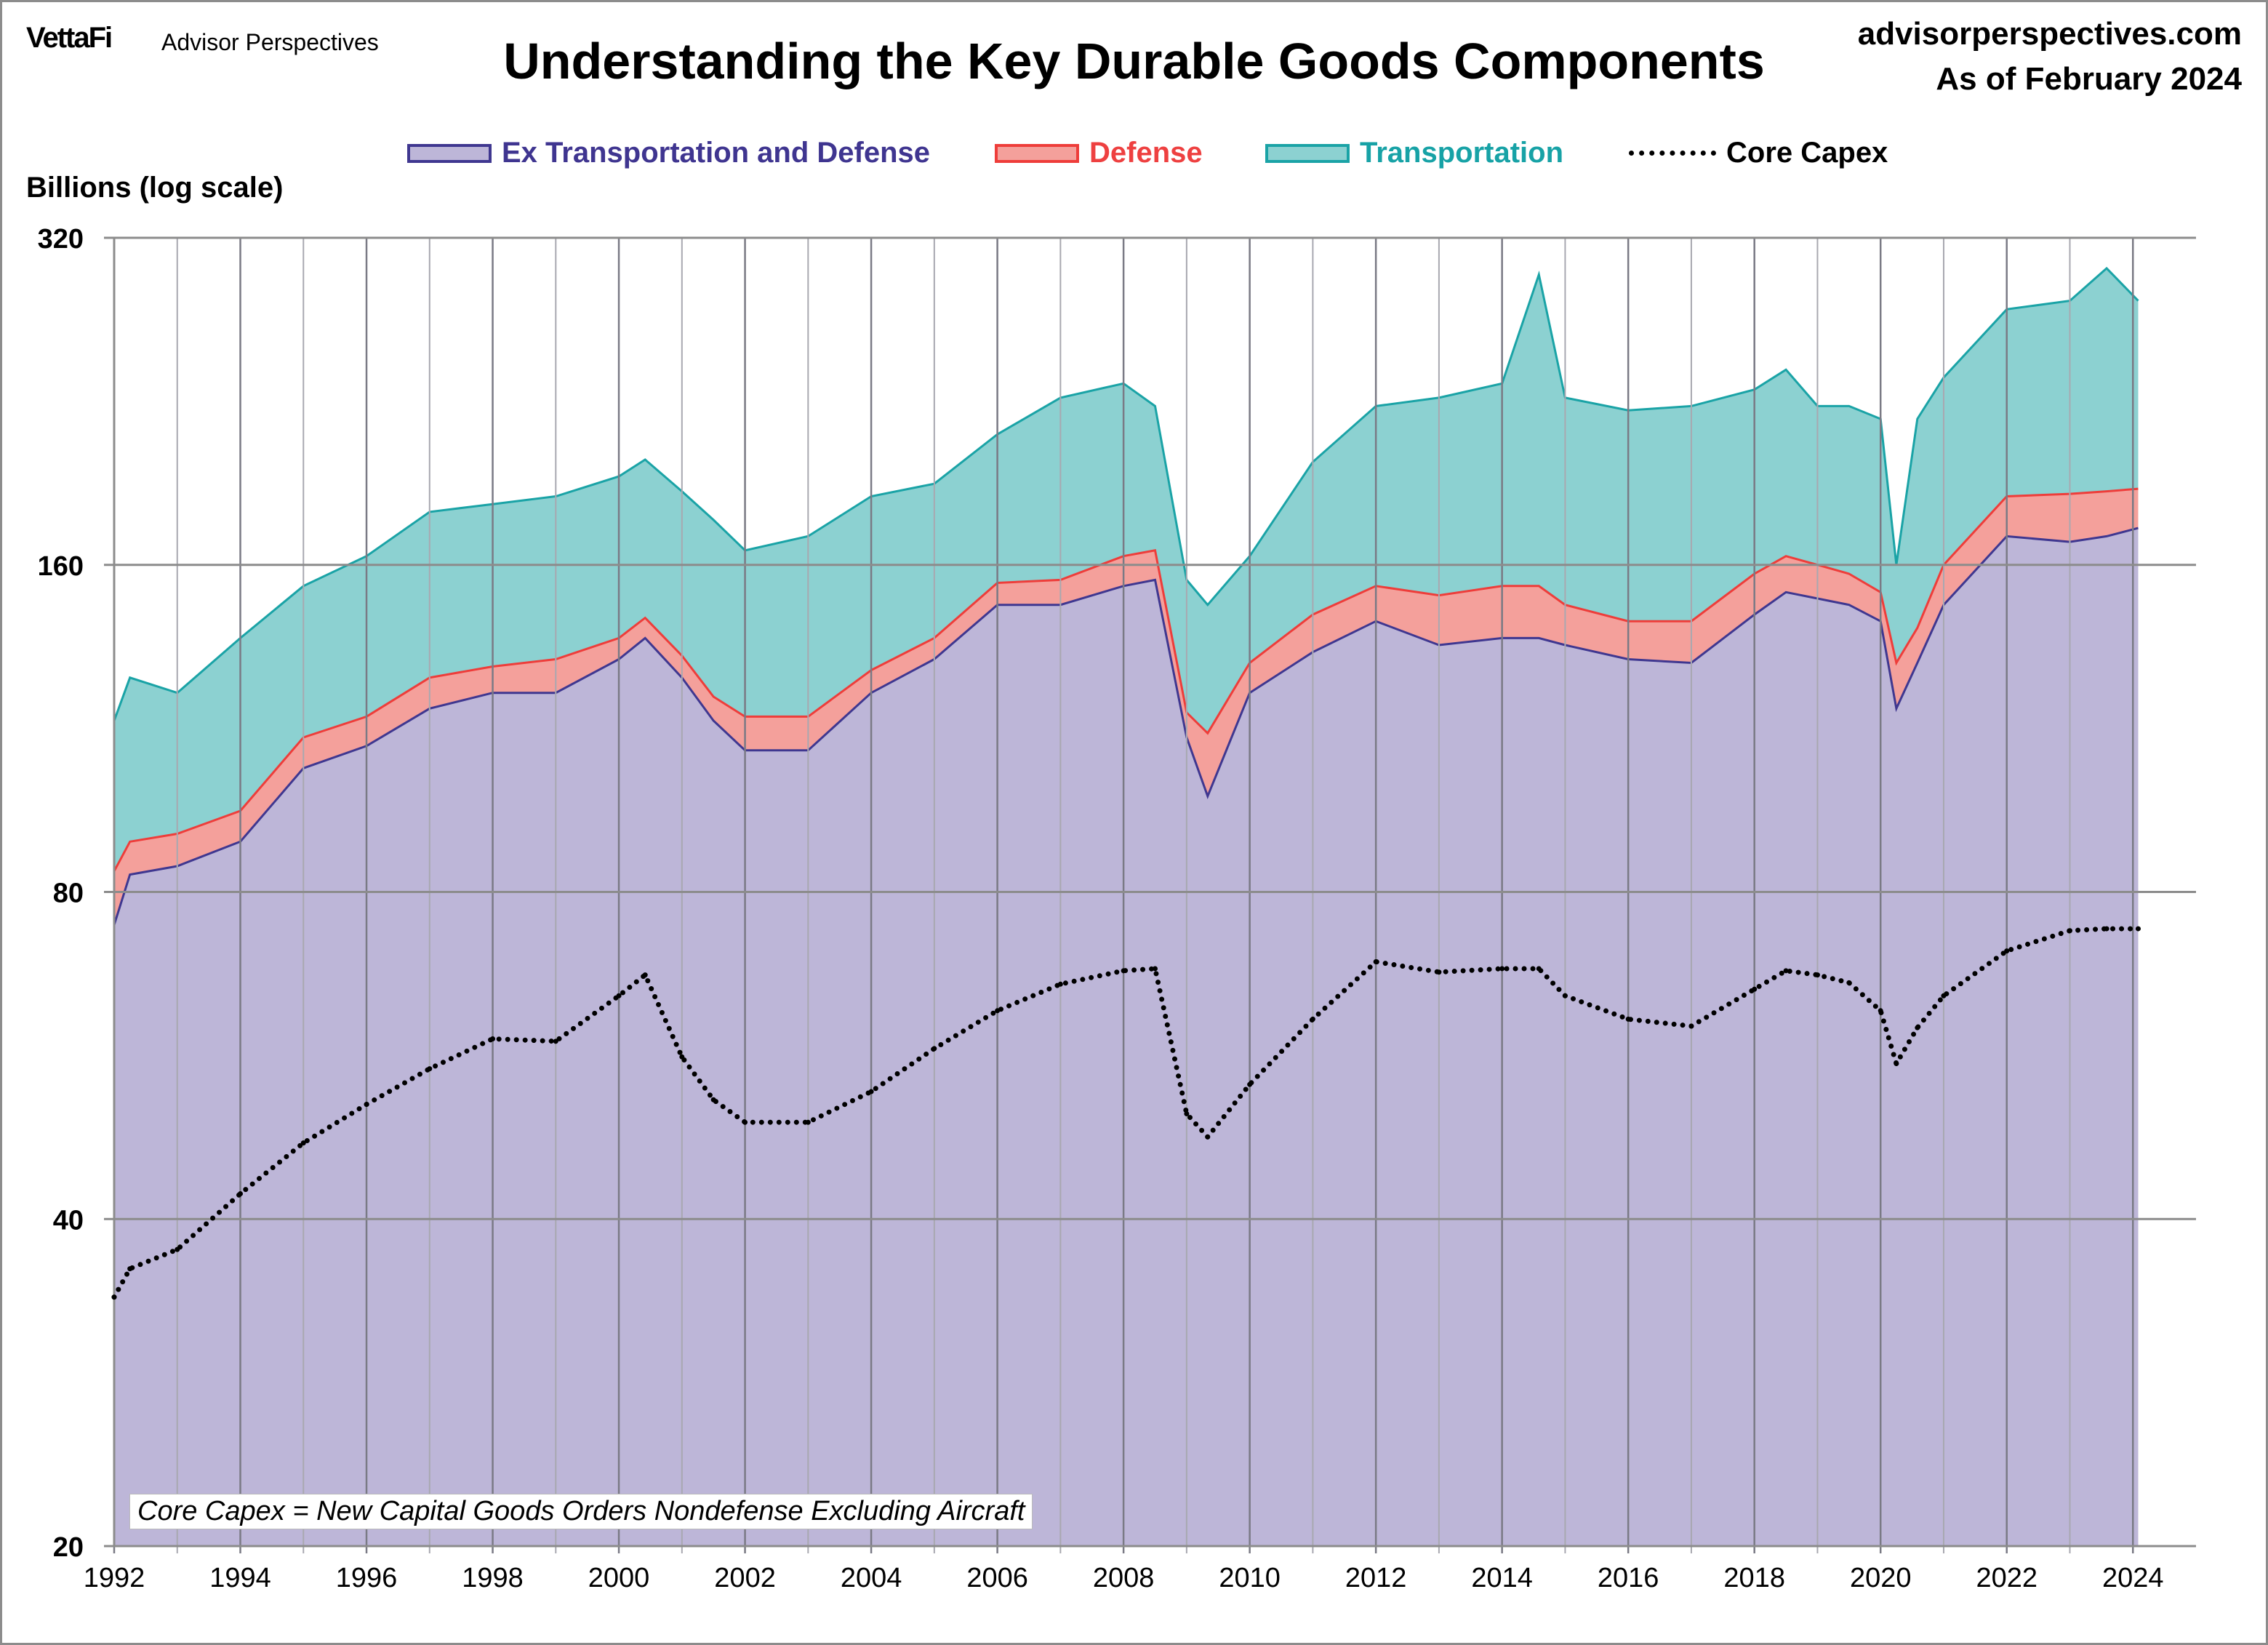  Describe the element at coordinates (1250, 1578) in the screenshot. I see `x-tick-label: 2010` at that location.